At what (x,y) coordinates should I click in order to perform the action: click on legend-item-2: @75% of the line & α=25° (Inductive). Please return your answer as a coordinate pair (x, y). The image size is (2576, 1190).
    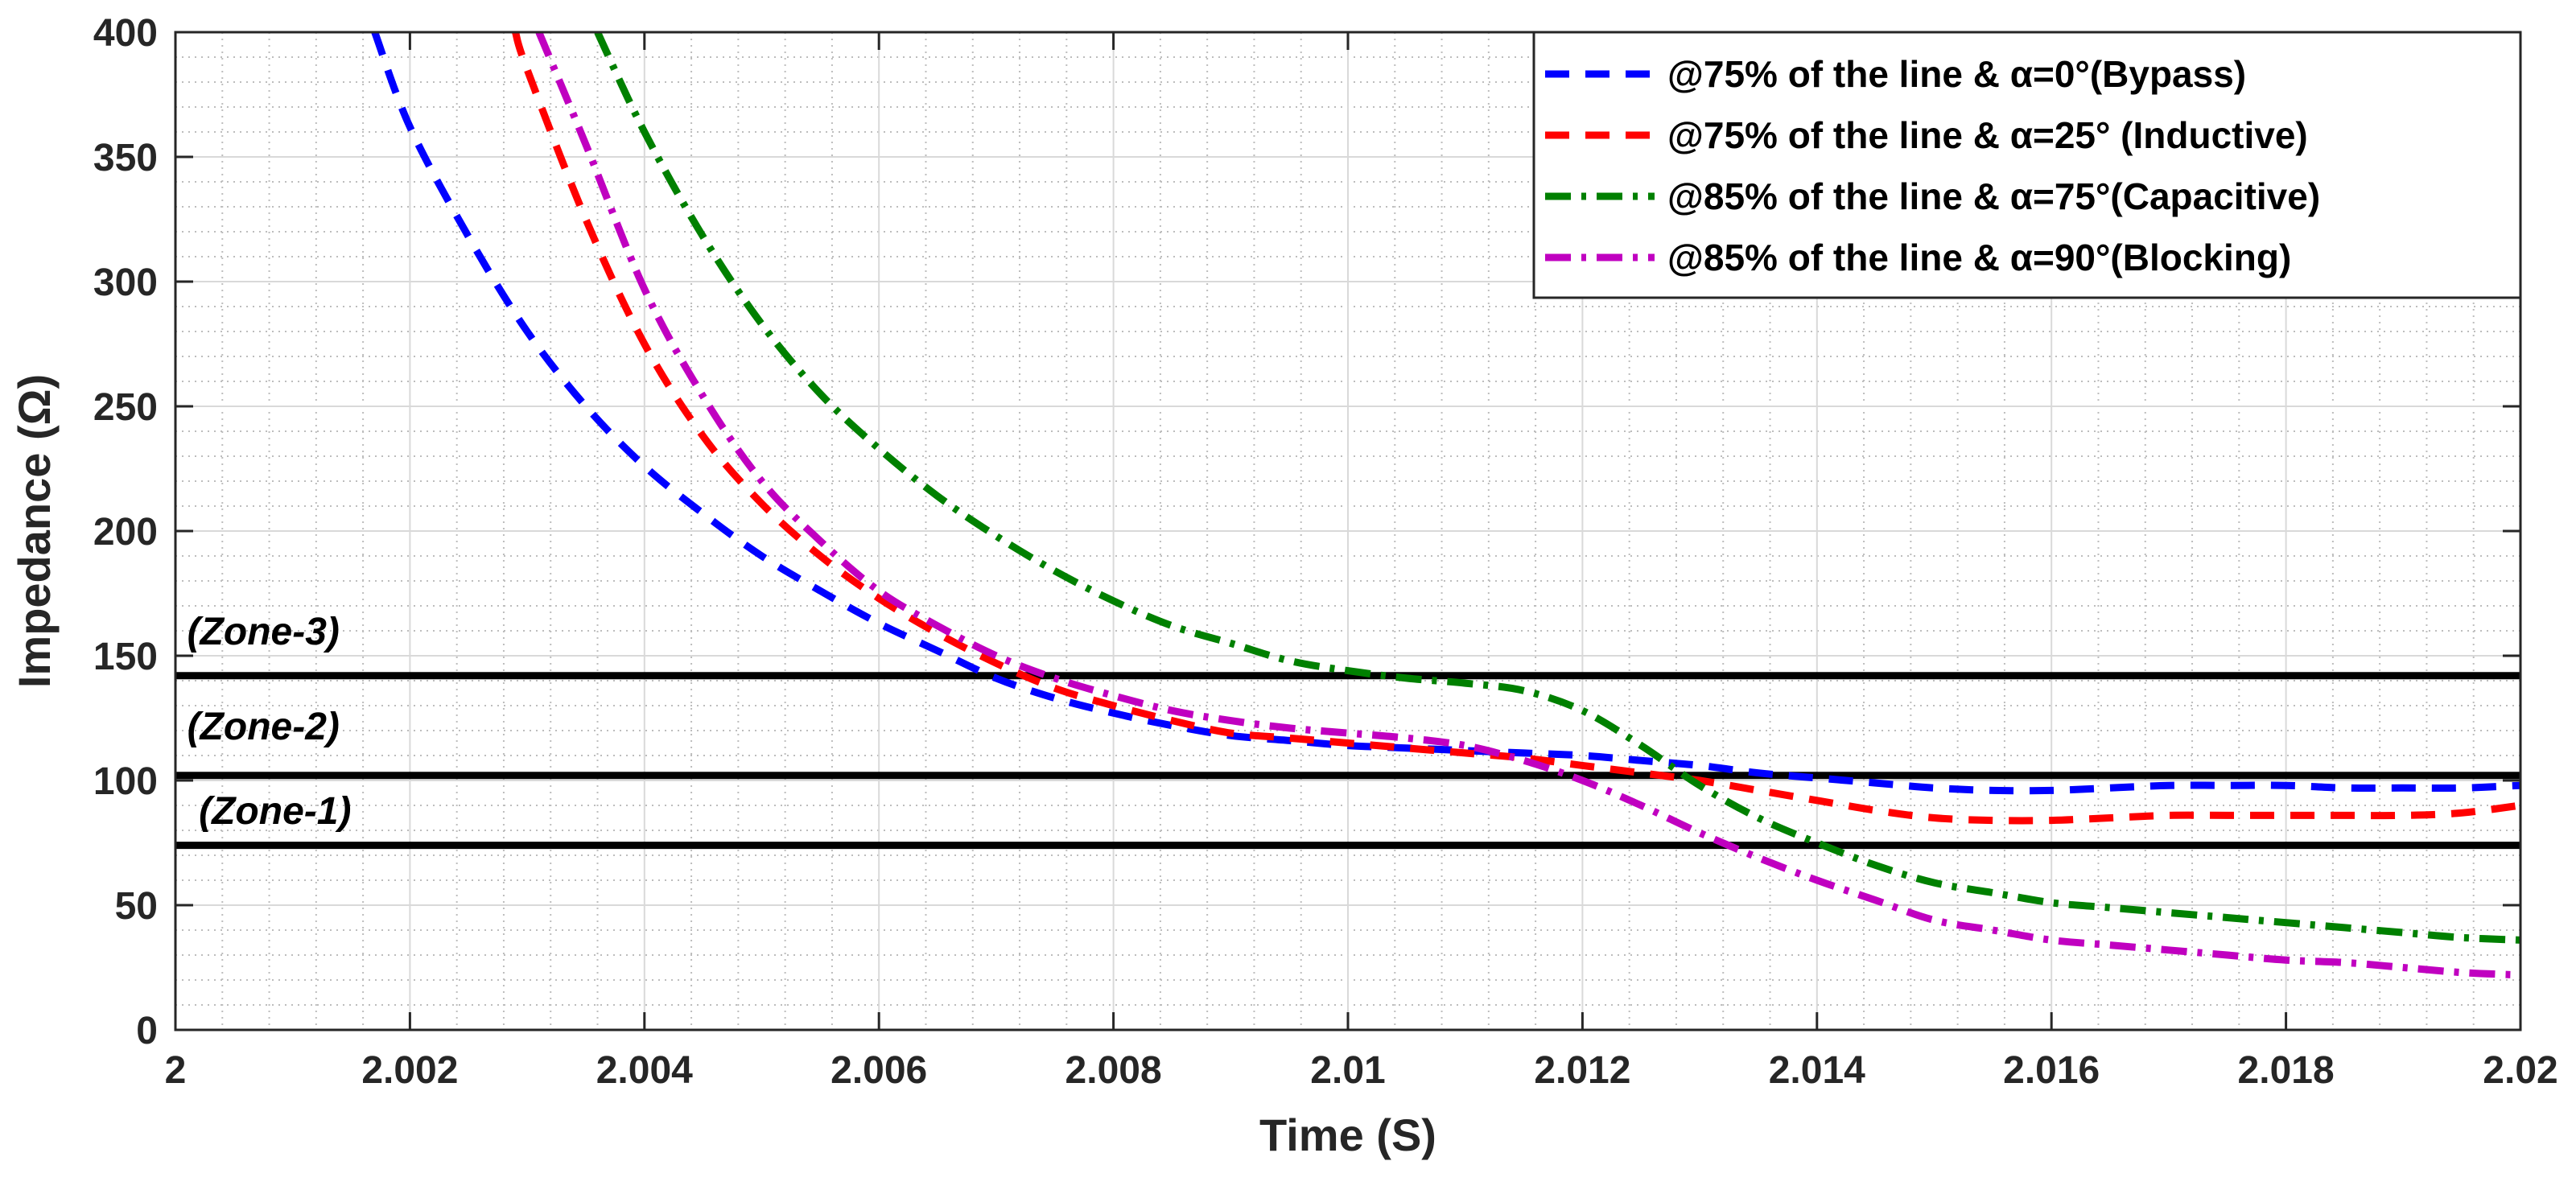
    Looking at the image, I should click on (1926, 135).